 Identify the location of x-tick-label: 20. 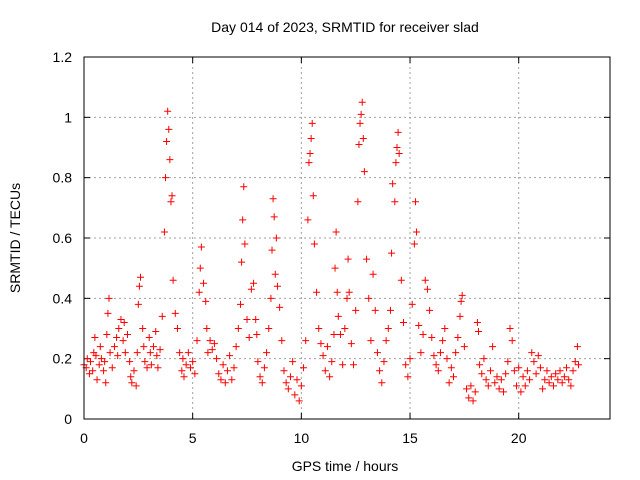
(519, 438).